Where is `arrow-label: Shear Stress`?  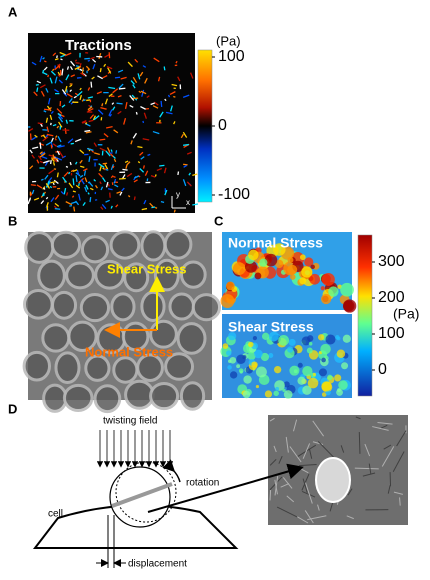 arrow-label: Shear Stress is located at coordinates (147, 268).